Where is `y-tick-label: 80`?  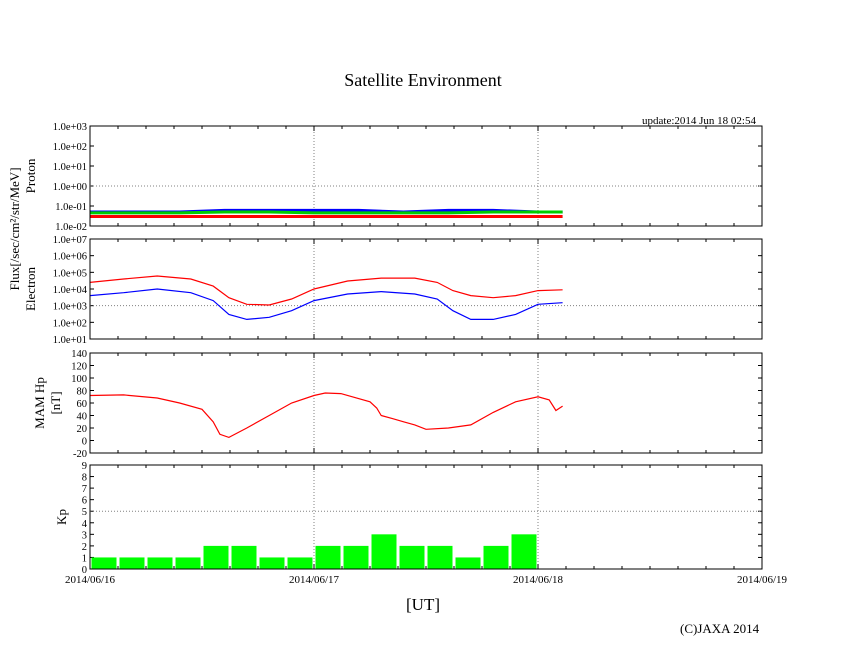
y-tick-label: 80 is located at coordinates (82, 392).